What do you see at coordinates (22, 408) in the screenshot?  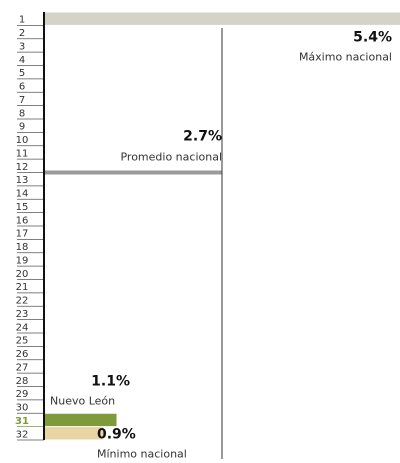 I see `rank-label: 30` at bounding box center [22, 408].